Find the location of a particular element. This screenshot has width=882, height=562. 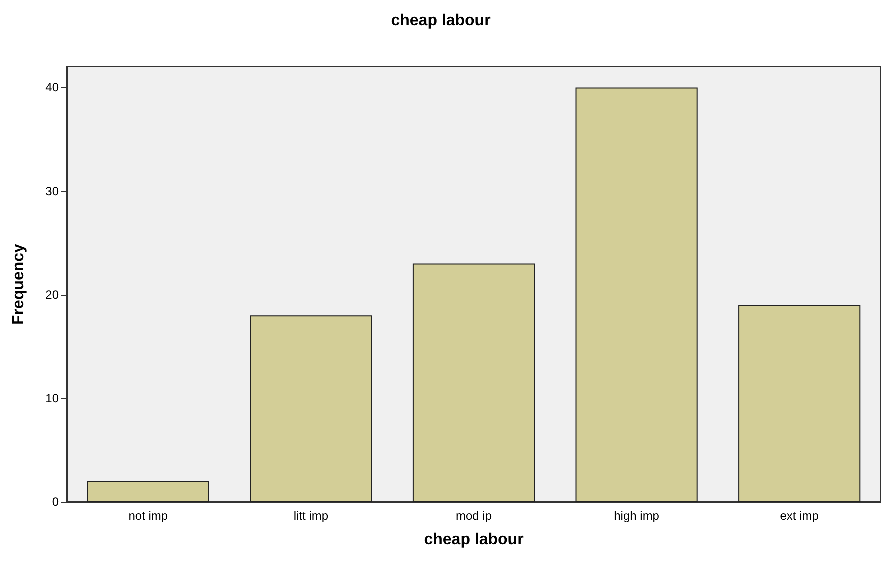

x-tick-label: not imp is located at coordinates (148, 516).